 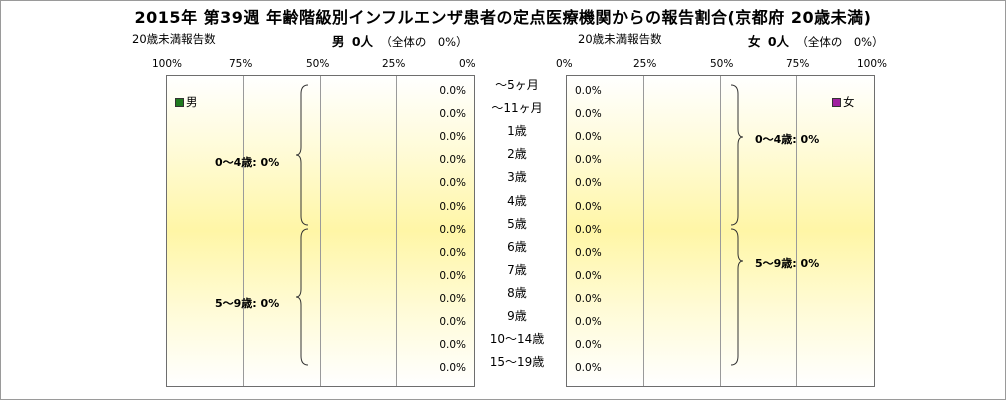 I want to click on male-tick-label: 25%, so click(x=394, y=64).